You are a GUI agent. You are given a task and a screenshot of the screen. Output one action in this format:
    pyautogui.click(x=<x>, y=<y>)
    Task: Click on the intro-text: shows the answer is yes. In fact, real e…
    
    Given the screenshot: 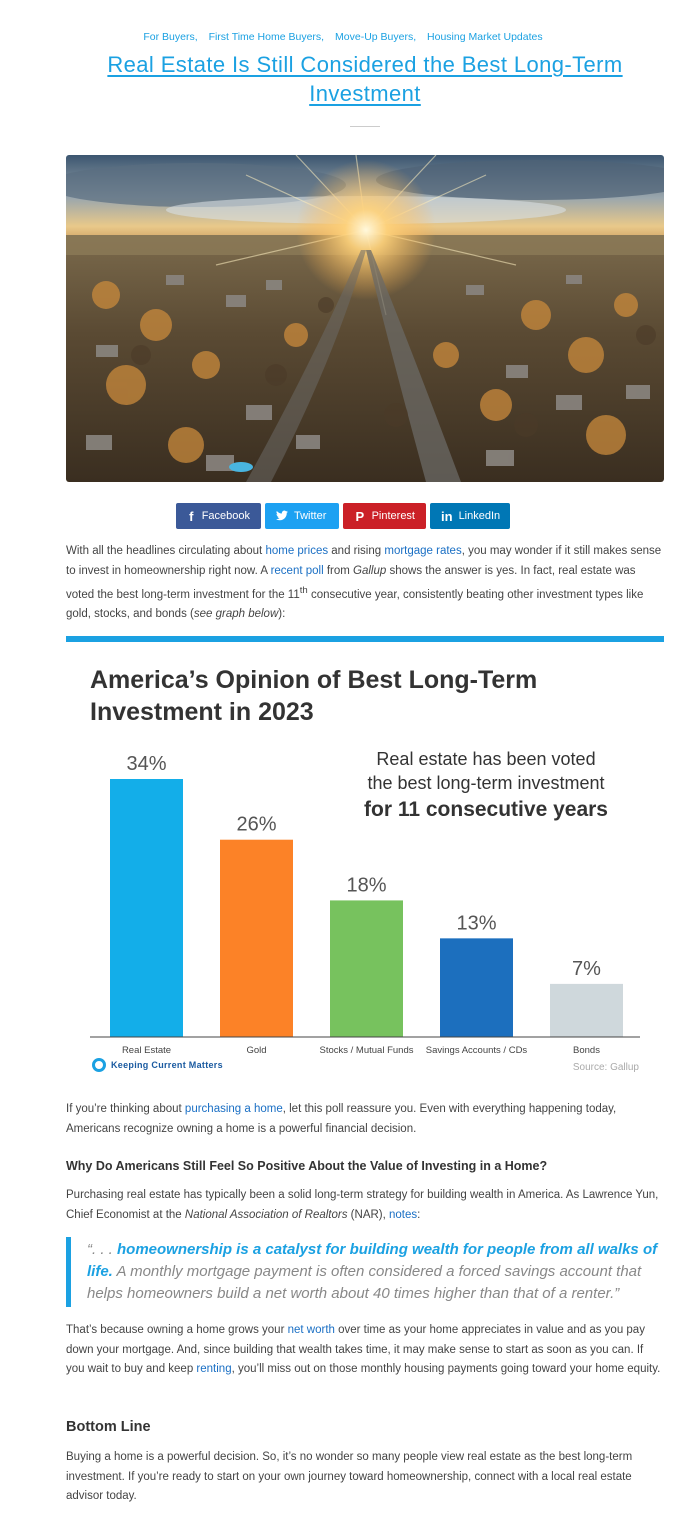 What is the action you would take?
    pyautogui.click(x=351, y=582)
    